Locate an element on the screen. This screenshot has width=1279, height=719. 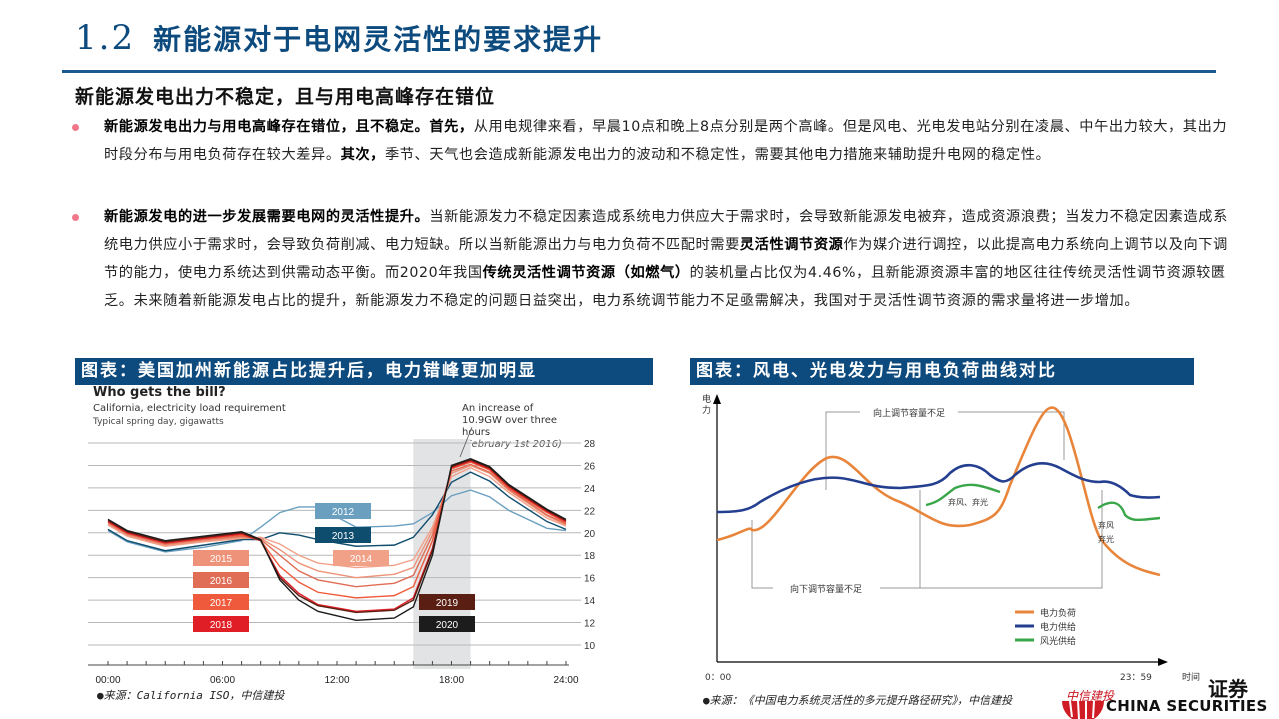
bullet-2-bold-2: 灵活性调节资源 is located at coordinates (791, 245).